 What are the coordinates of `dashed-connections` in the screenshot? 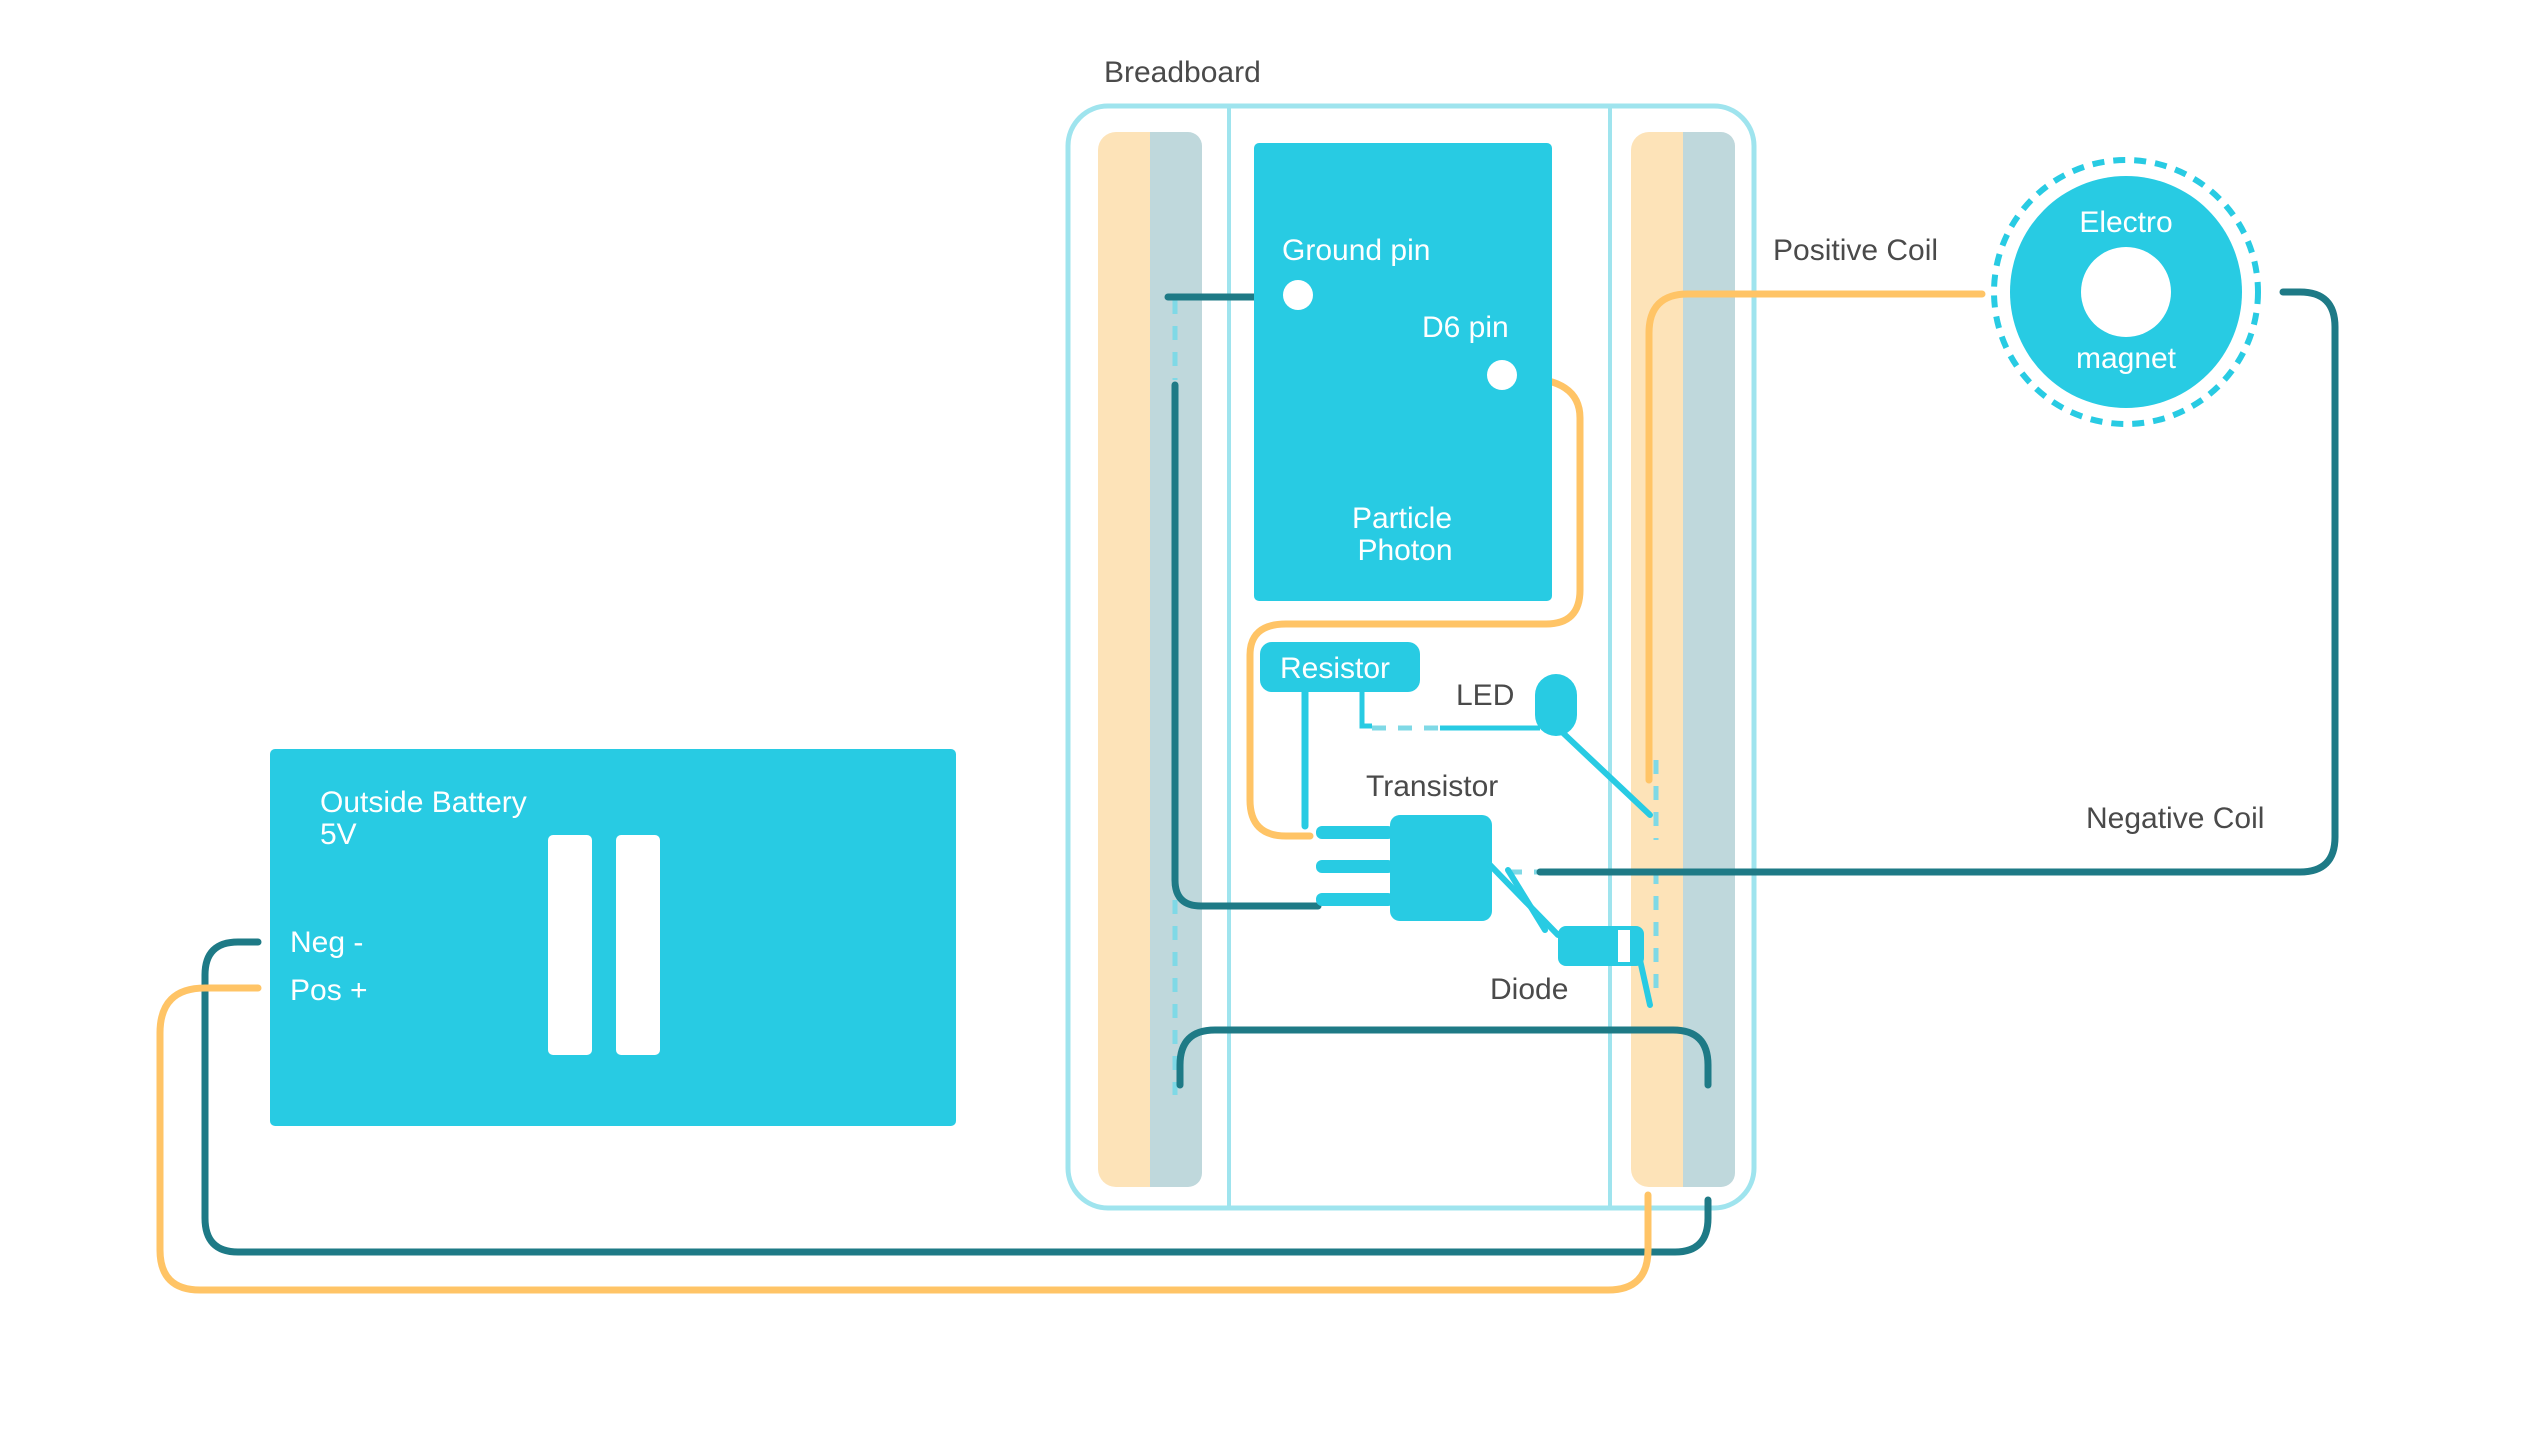 It's located at (1415, 697).